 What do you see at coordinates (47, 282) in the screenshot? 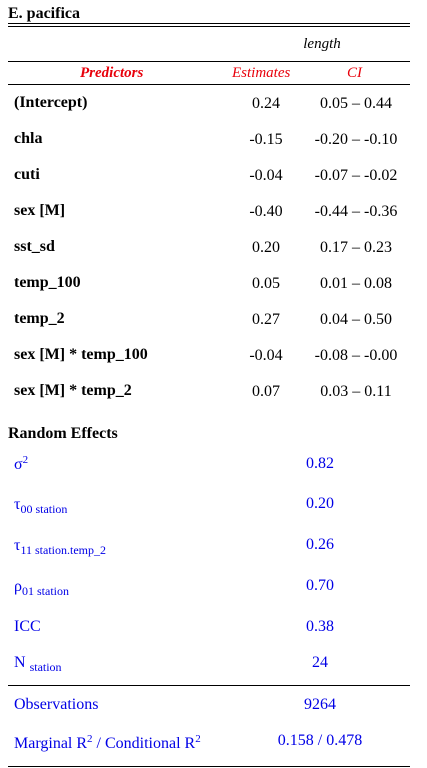
I see `predictor-name: temp_100` at bounding box center [47, 282].